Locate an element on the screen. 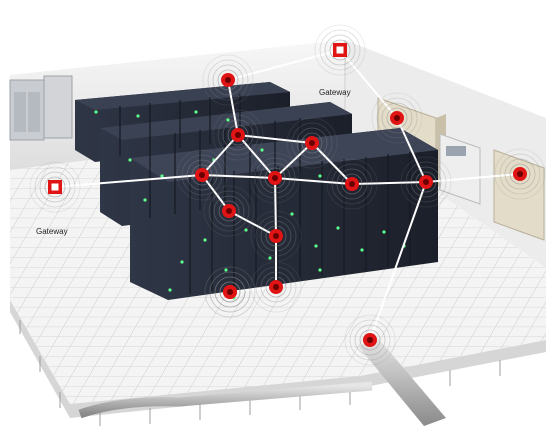 The width and height of the screenshot is (546, 429). node-15-ripple is located at coordinates (370, 340).